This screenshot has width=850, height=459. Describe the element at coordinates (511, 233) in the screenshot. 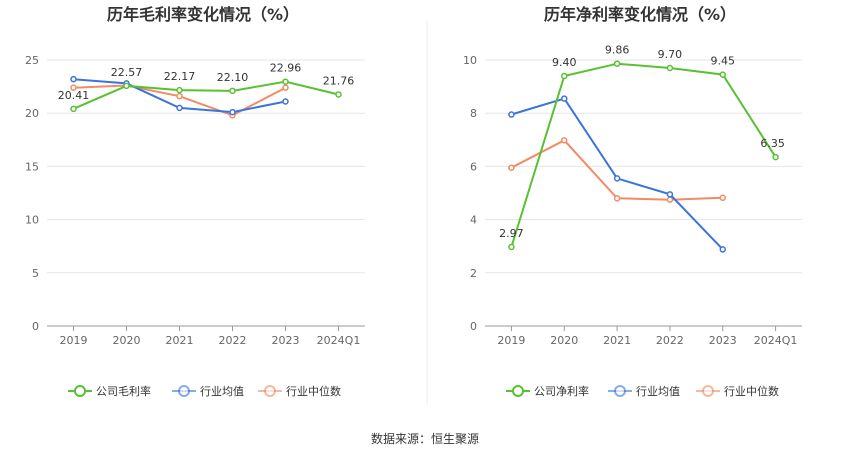

I see `data-label: 2.97` at that location.